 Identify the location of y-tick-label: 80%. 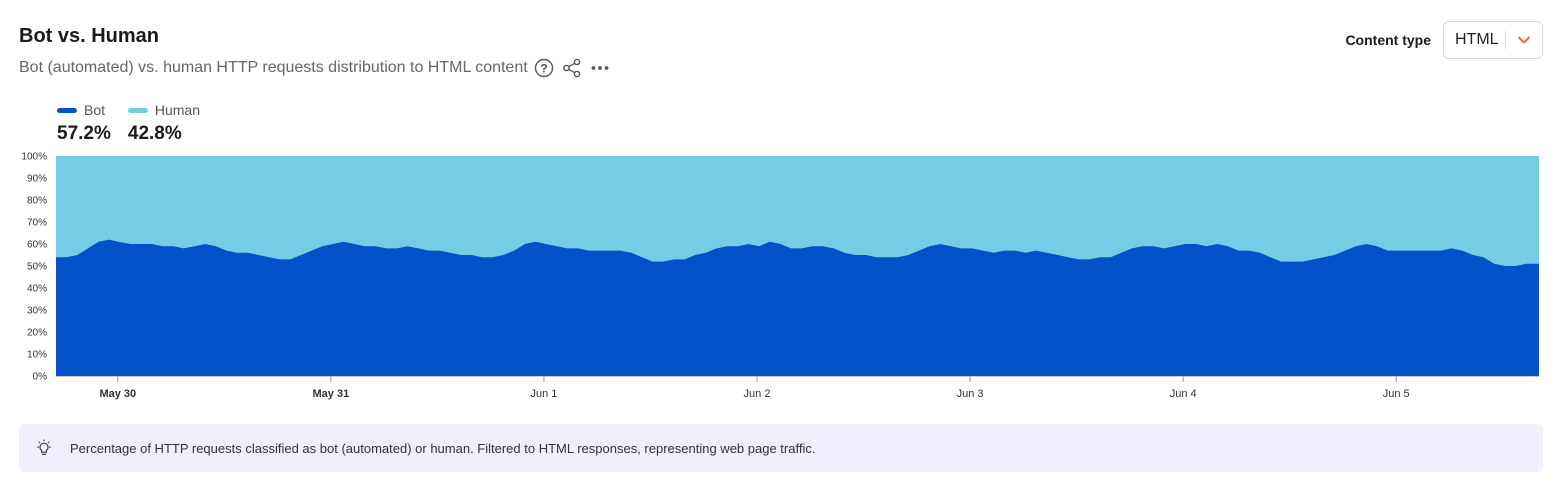
(37, 201).